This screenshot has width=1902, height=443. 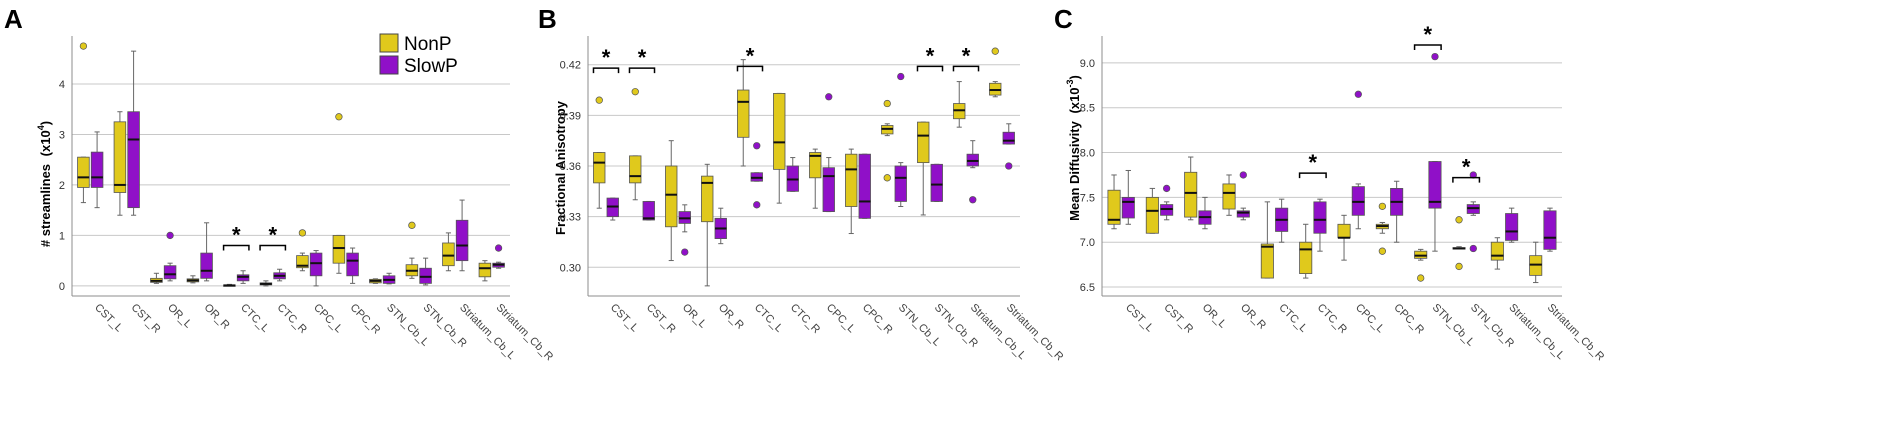 What do you see at coordinates (570, 167) in the screenshot?
I see `panel-b-ytick-label: 0.36` at bounding box center [570, 167].